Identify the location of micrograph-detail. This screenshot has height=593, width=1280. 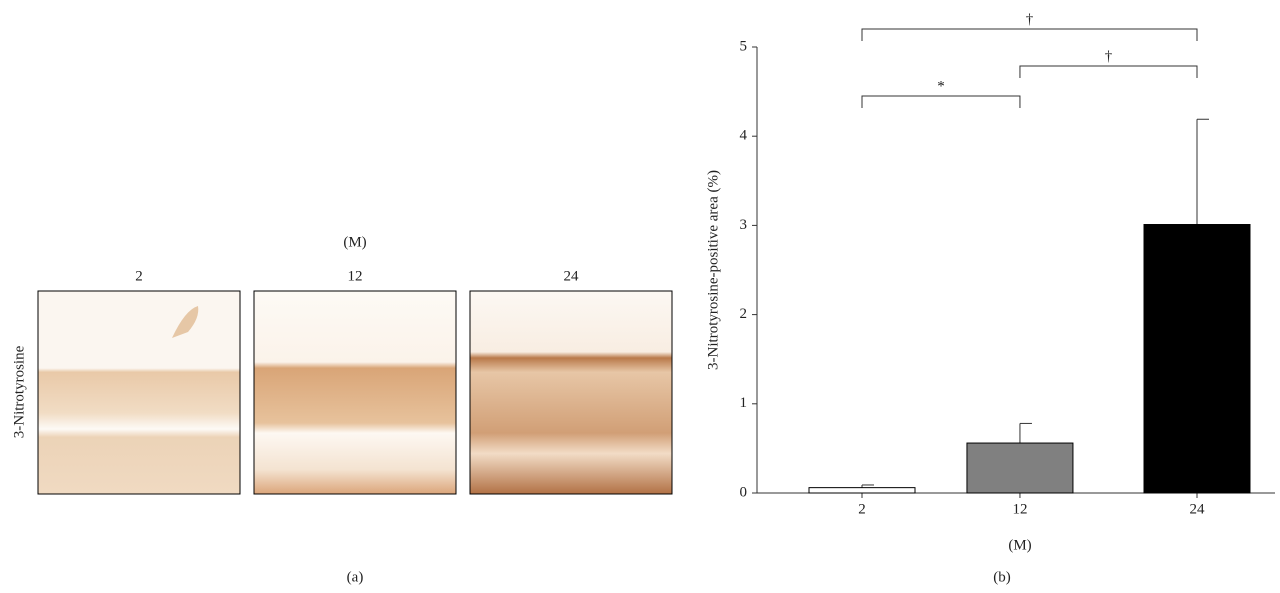
(185, 322).